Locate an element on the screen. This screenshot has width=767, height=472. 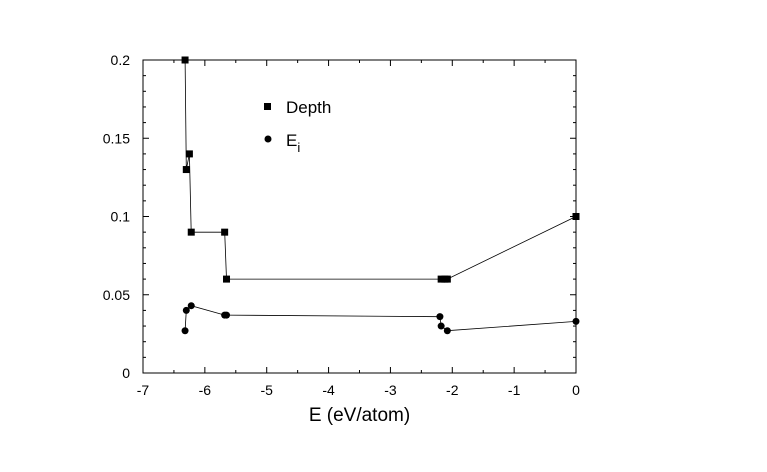
x-tick-label: -6 is located at coordinates (205, 390).